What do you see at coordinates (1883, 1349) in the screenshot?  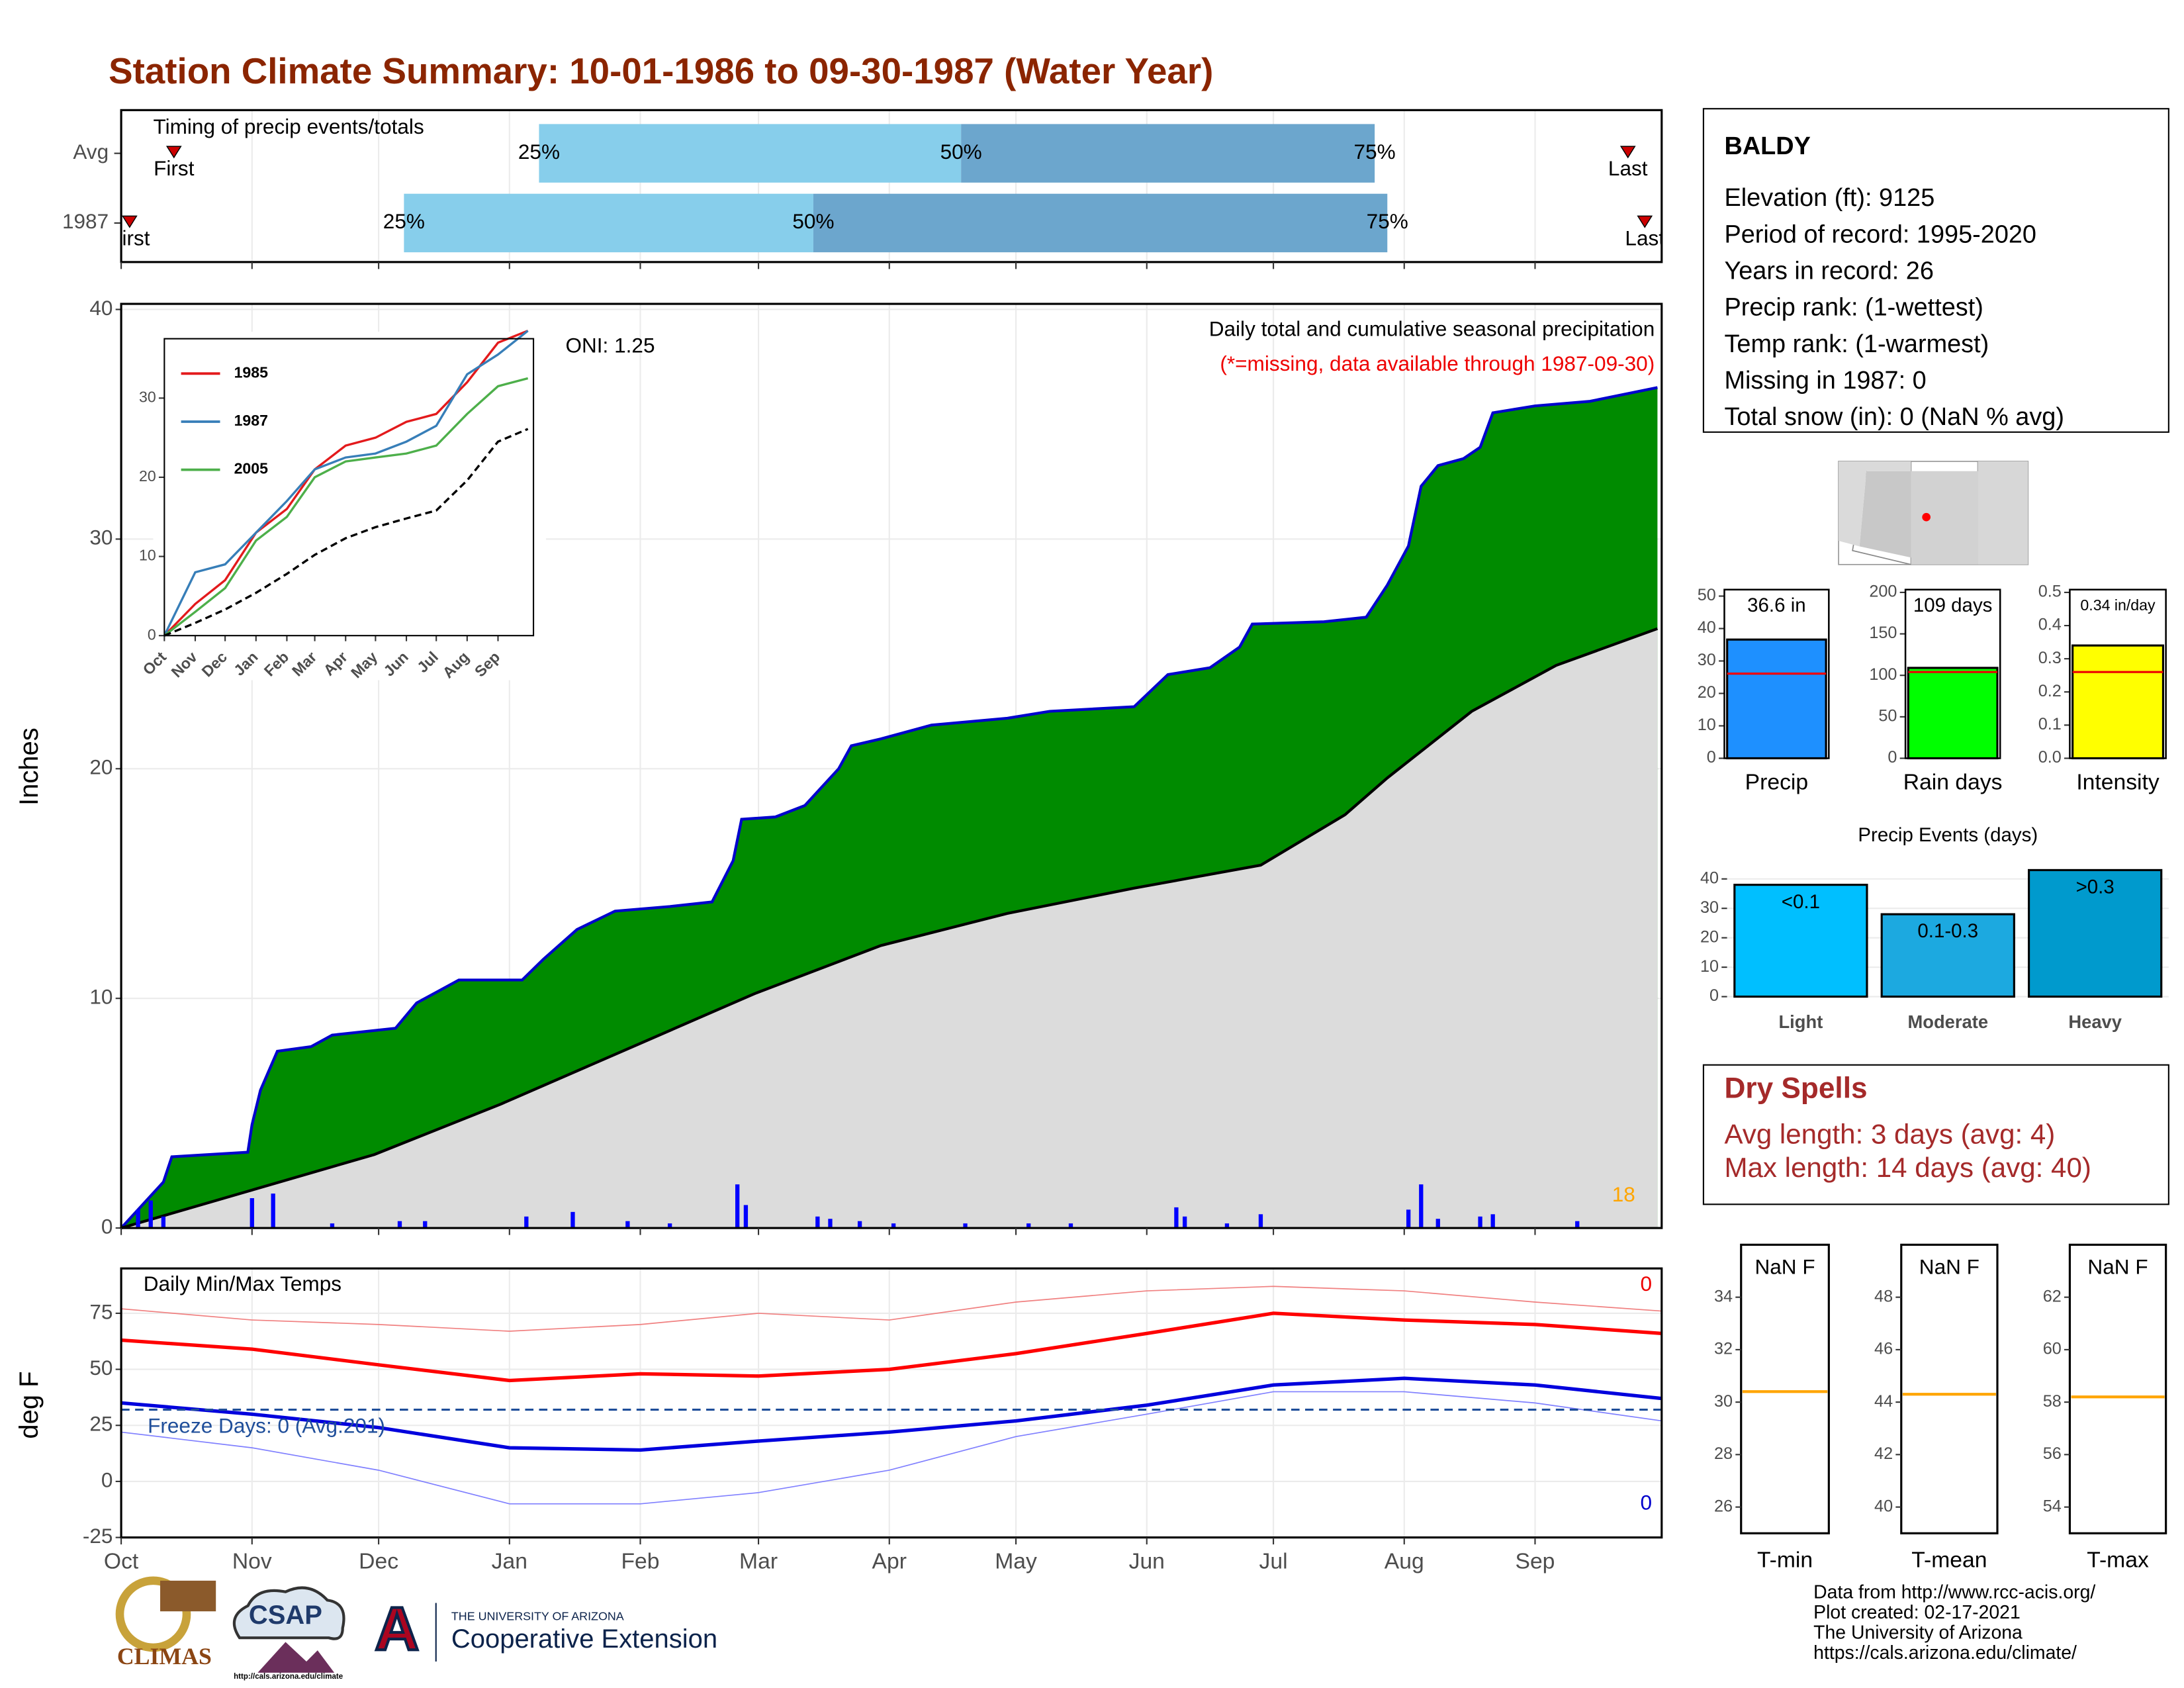 I see `y-tick-label: 46` at bounding box center [1883, 1349].